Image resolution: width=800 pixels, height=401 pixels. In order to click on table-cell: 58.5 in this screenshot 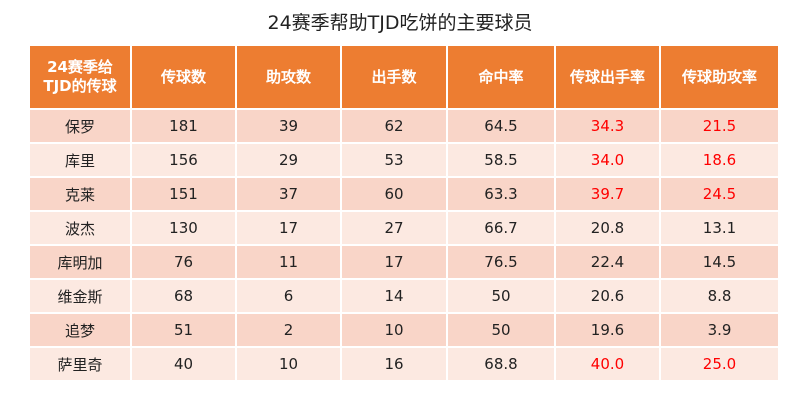, I will do `click(501, 160)`.